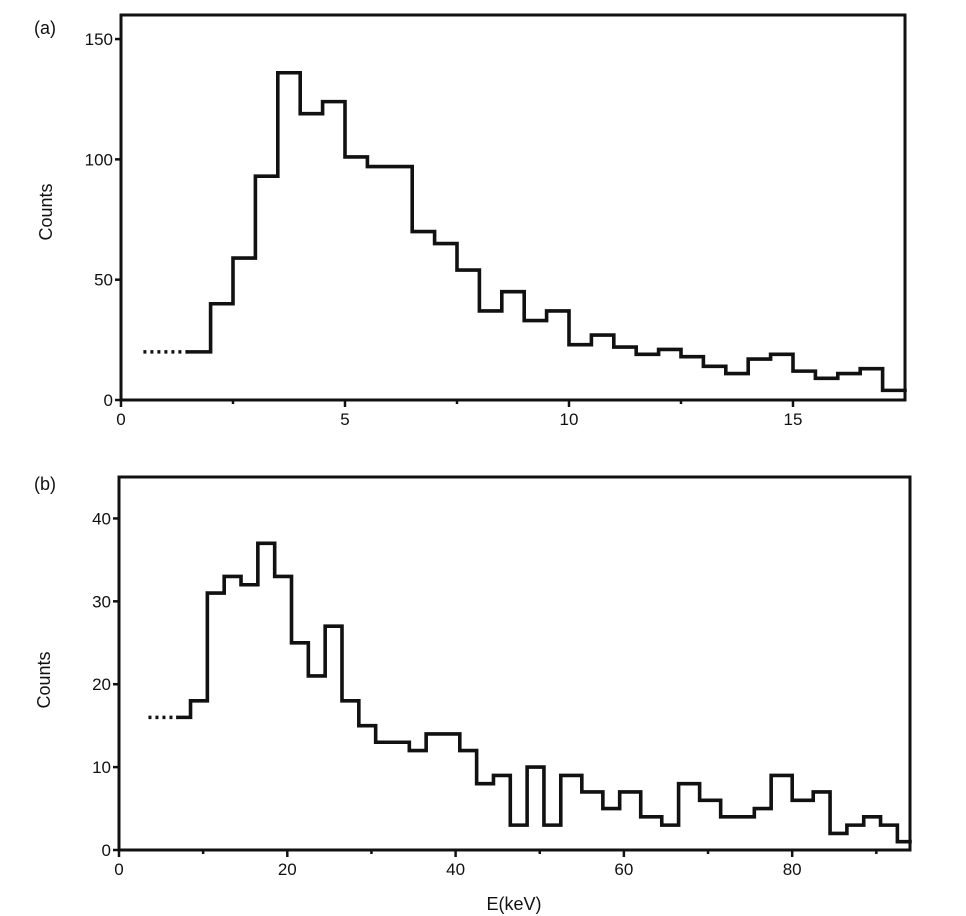  What do you see at coordinates (99, 39) in the screenshot?
I see `panel-a-y-tick-label: 150` at bounding box center [99, 39].